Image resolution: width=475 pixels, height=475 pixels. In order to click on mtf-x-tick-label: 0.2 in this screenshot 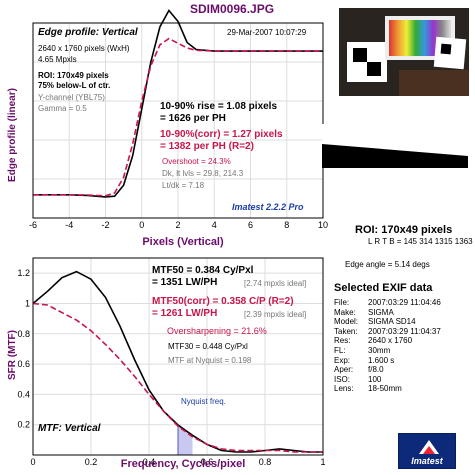, I will do `click(91, 462)`.